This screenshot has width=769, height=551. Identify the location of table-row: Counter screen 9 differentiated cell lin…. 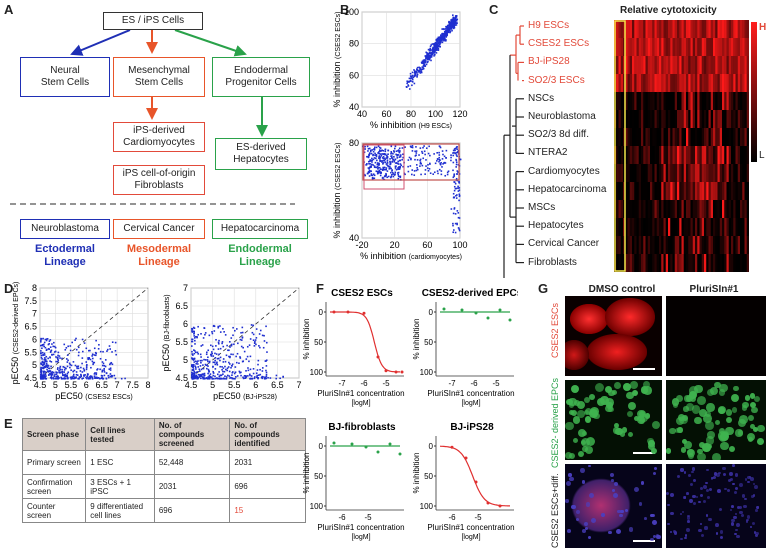
(163, 510).